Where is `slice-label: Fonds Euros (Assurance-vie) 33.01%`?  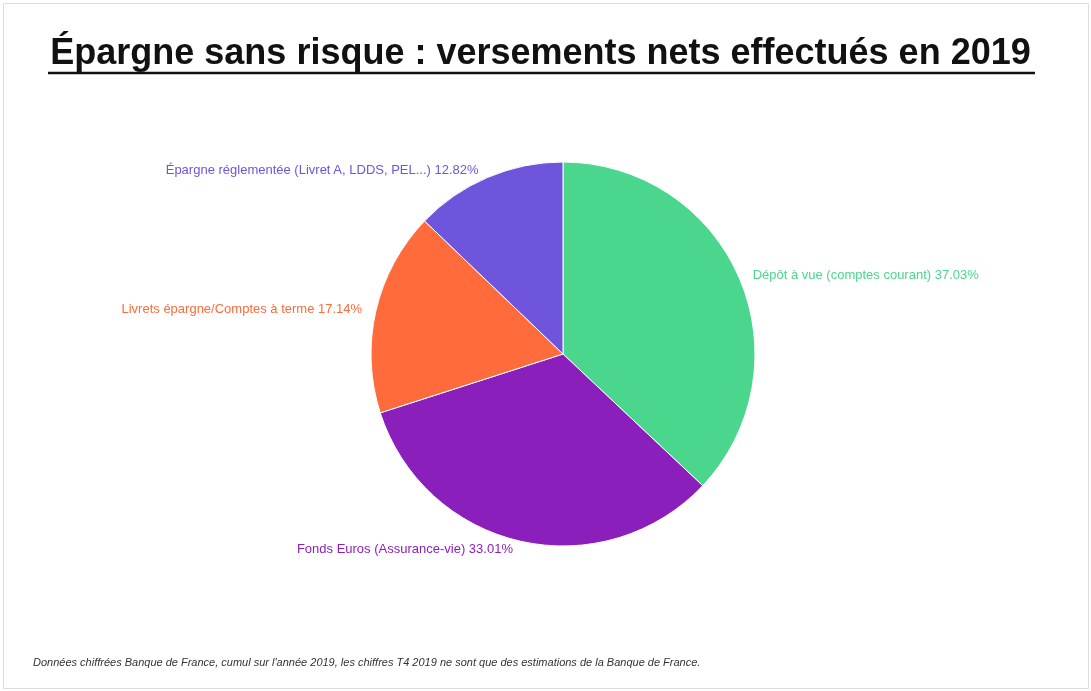
slice-label: Fonds Euros (Assurance-vie) 33.01% is located at coordinates (405, 549).